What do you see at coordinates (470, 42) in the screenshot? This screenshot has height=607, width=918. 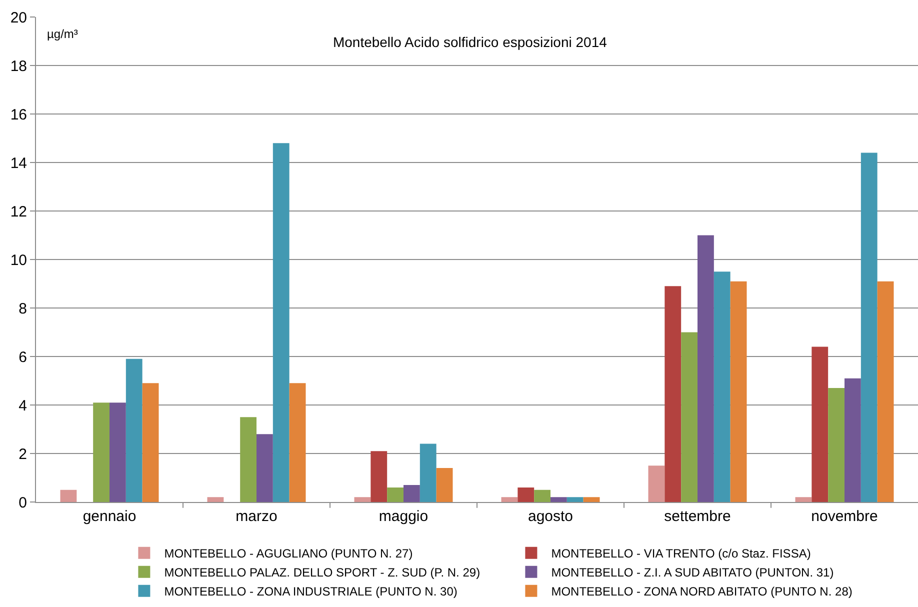 I see `text: Montebello Acido solfidrico esposizioni 2014` at bounding box center [470, 42].